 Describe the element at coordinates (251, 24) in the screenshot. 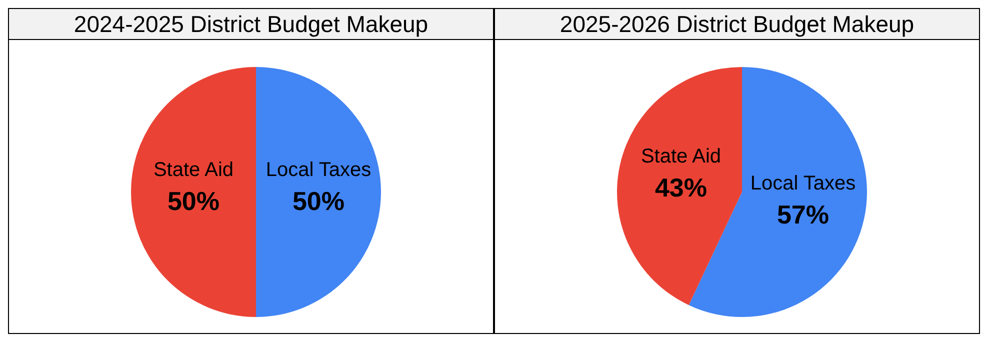

I see `chart-title: 2024-2025 District Budget Makeup` at that location.